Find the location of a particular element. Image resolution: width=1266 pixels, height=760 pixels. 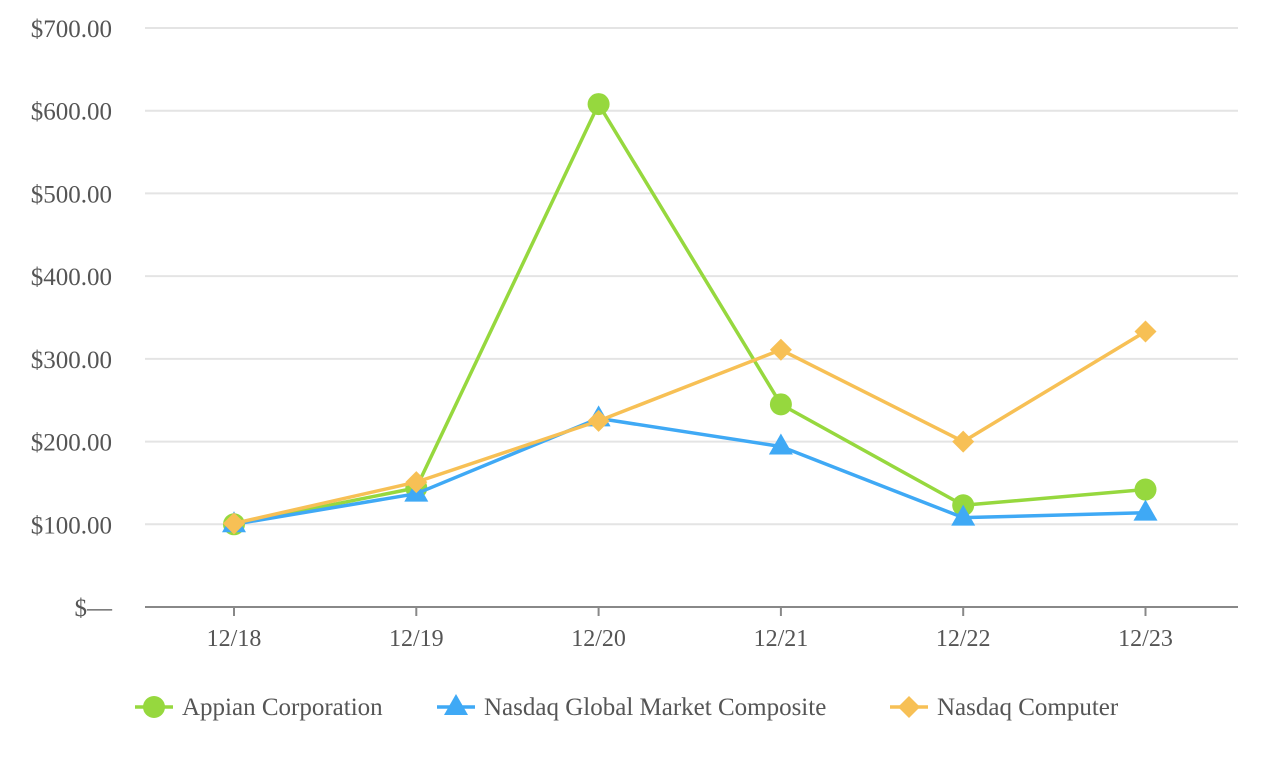

legend-item: Nasdaq Computer is located at coordinates (1004, 707).